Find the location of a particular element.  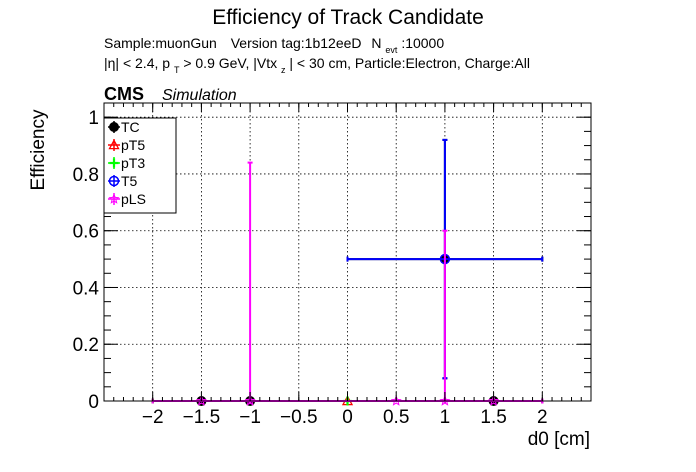

simulation-label: Simulation is located at coordinates (199, 95).